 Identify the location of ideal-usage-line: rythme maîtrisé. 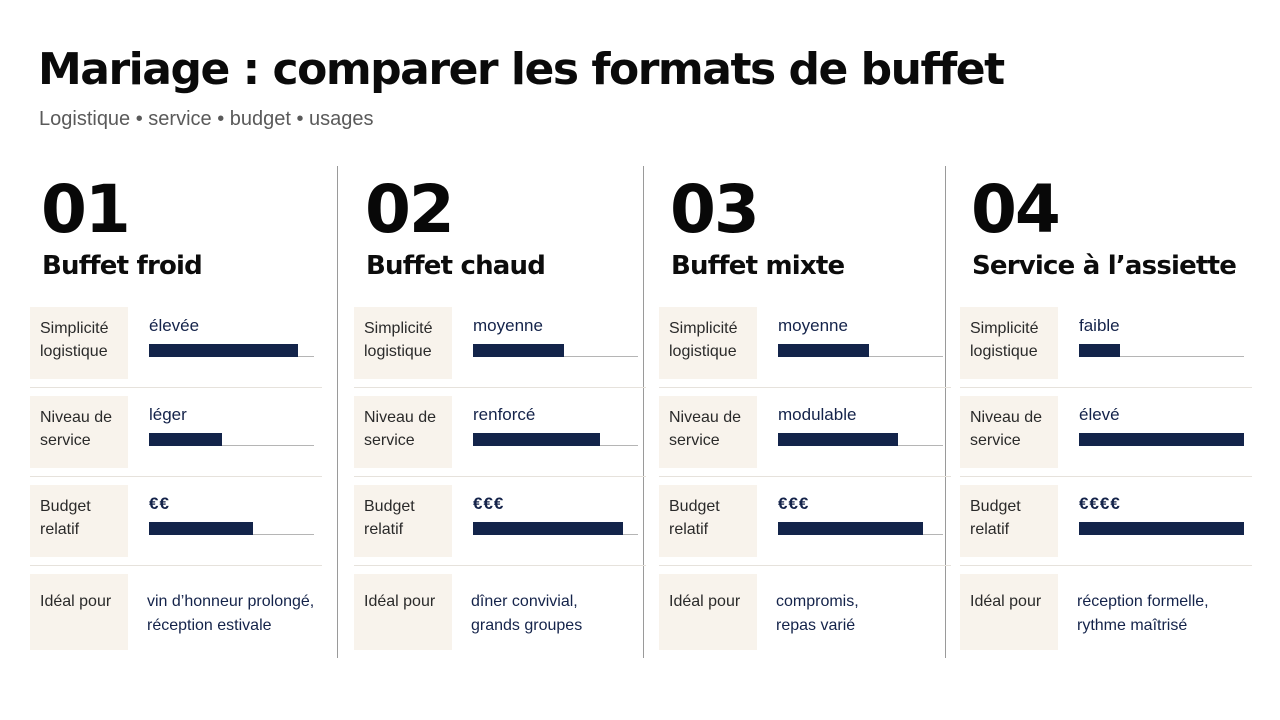
(1132, 625).